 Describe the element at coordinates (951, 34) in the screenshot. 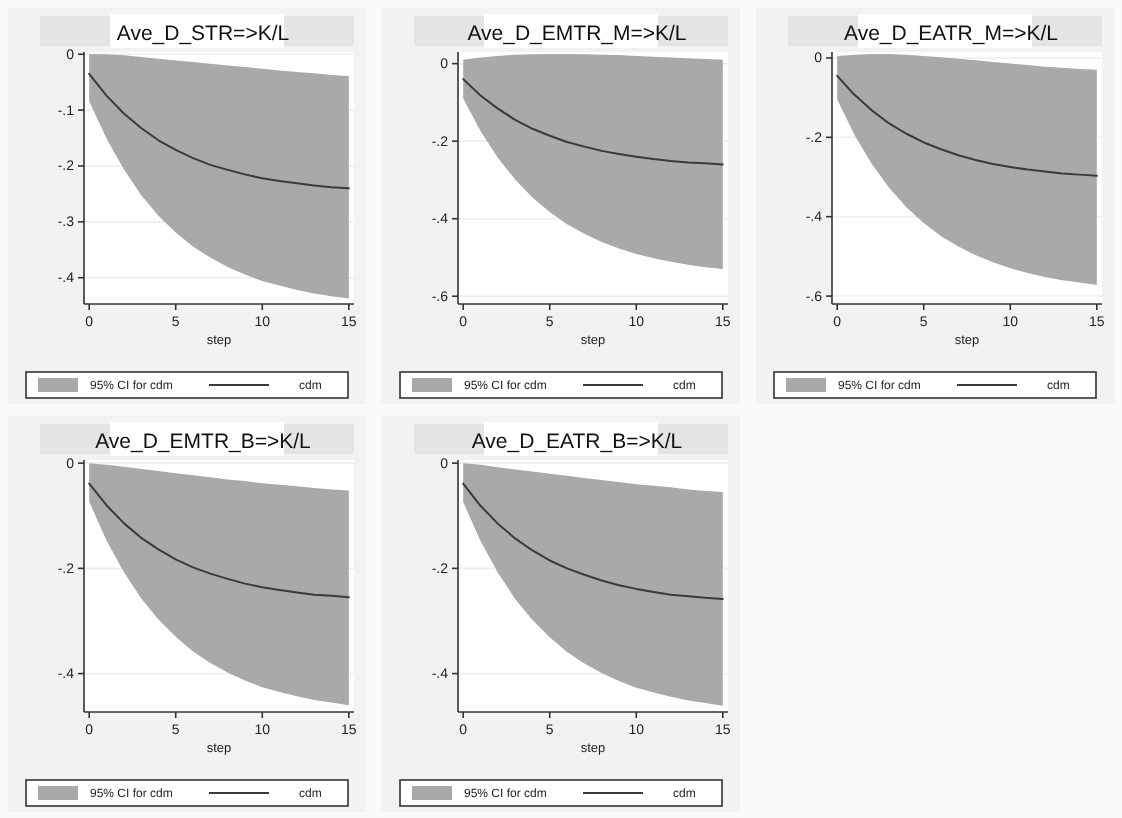

I see `chart-title: Ave_D_EATR_M=>K/L` at that location.